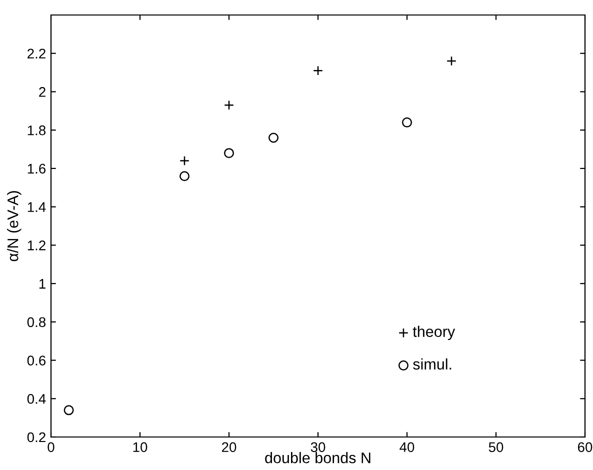 The width and height of the screenshot is (593, 470). I want to click on y-tick-label: 2.2, so click(37, 53).